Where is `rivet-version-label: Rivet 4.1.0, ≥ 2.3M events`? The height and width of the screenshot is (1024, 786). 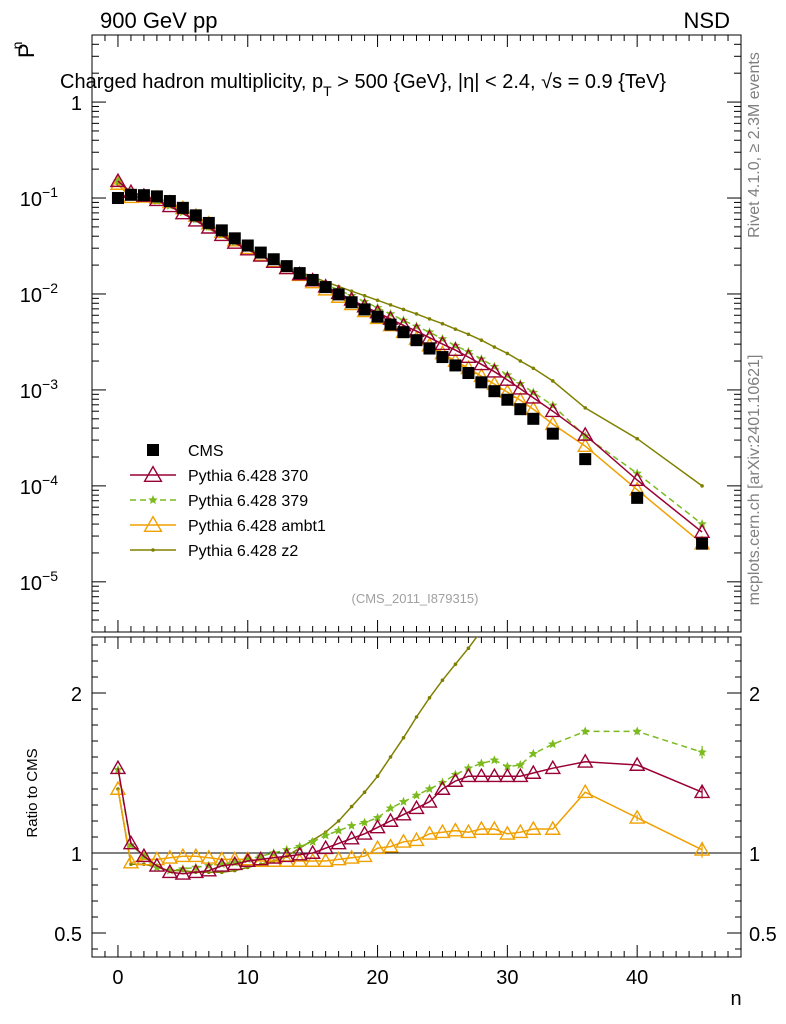 rivet-version-label: Rivet 4.1.0, ≥ 2.3M events is located at coordinates (754, 145).